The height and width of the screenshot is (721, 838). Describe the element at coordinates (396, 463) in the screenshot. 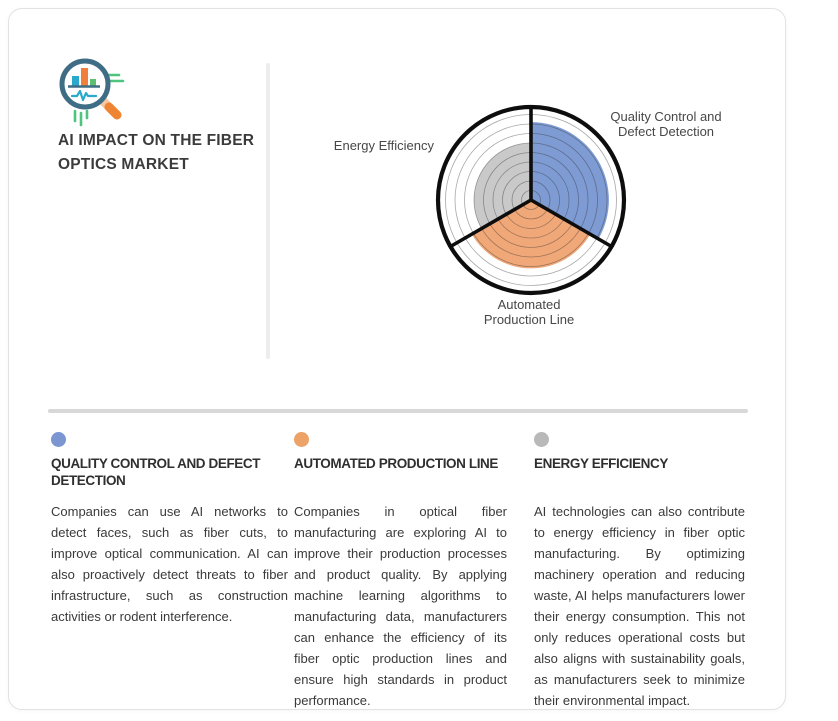

I see `section-heading: AUTOMATED PRODUCTION LINE` at that location.